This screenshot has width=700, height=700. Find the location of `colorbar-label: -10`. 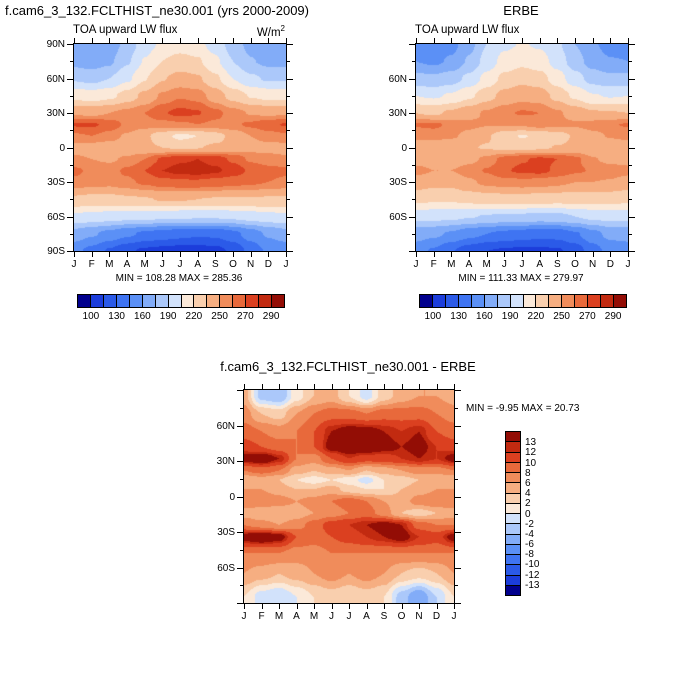

colorbar-label: -10 is located at coordinates (532, 565).